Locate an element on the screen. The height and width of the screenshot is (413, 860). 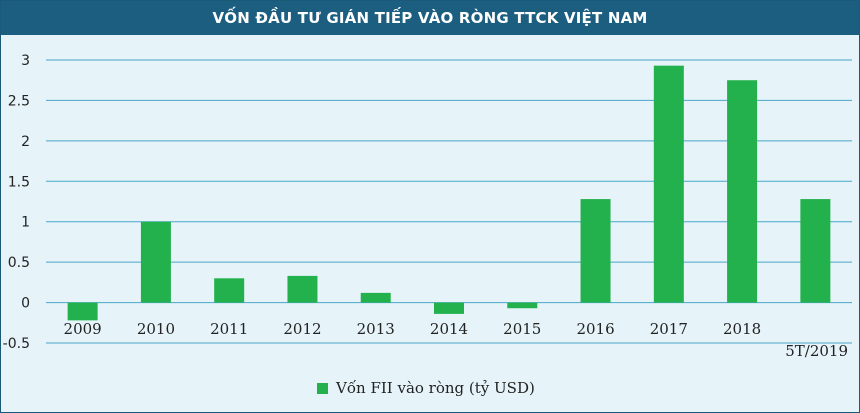
x-tick-label: 2012 is located at coordinates (302, 329).